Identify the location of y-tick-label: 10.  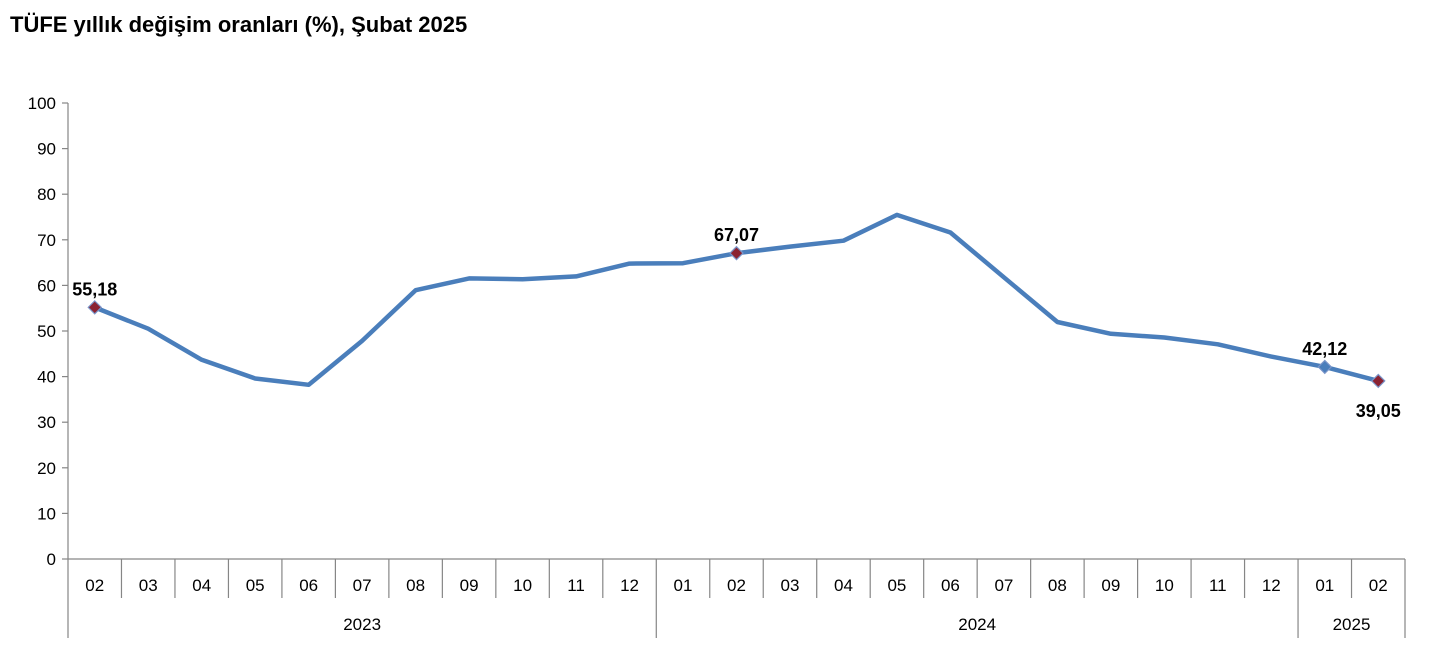
(46, 513).